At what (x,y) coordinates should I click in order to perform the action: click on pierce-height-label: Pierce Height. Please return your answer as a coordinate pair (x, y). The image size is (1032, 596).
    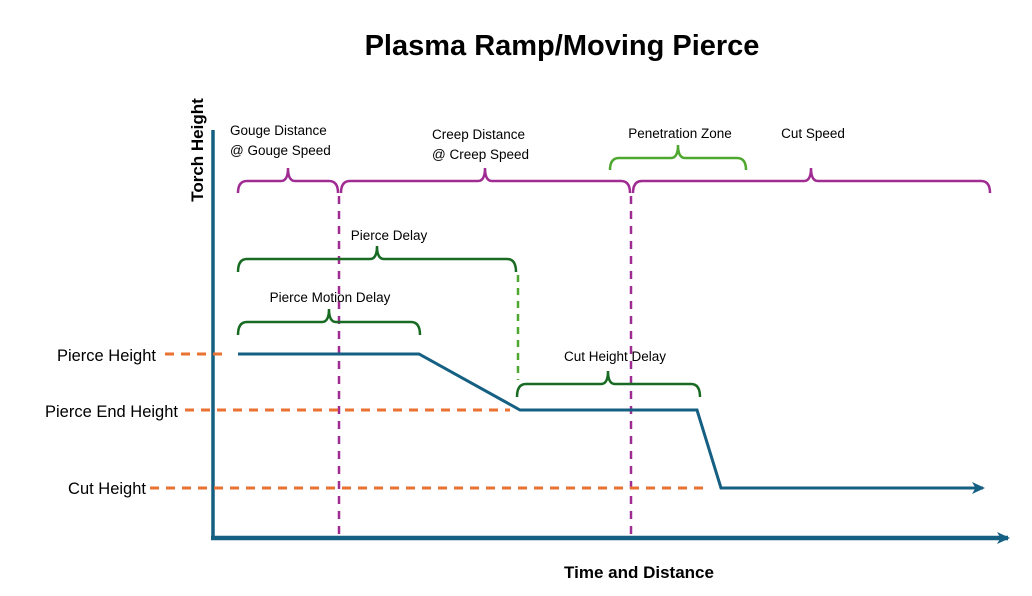
    Looking at the image, I should click on (106, 356).